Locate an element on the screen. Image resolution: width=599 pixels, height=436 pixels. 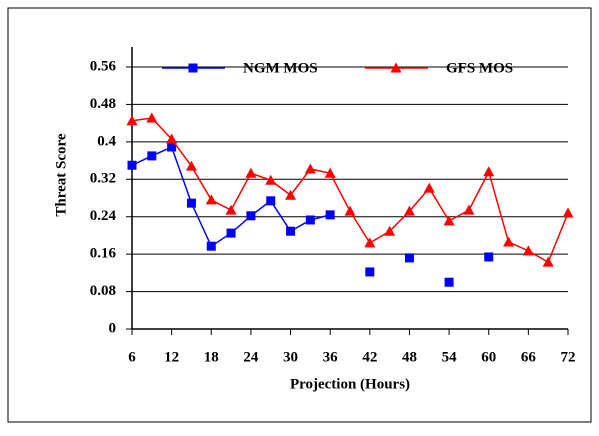
x-tick-label: 54 is located at coordinates (450, 357).